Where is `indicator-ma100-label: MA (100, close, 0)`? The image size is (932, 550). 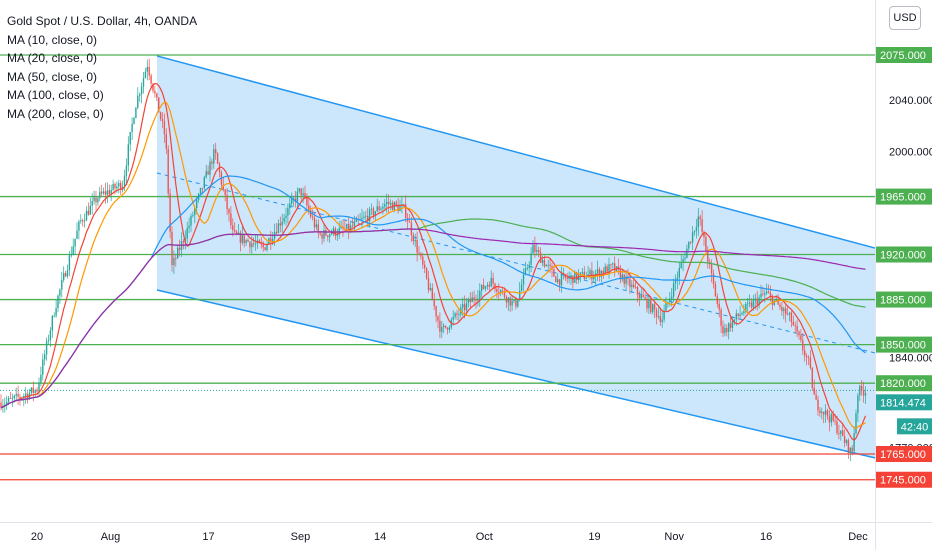 indicator-ma100-label: MA (100, close, 0) is located at coordinates (55, 95).